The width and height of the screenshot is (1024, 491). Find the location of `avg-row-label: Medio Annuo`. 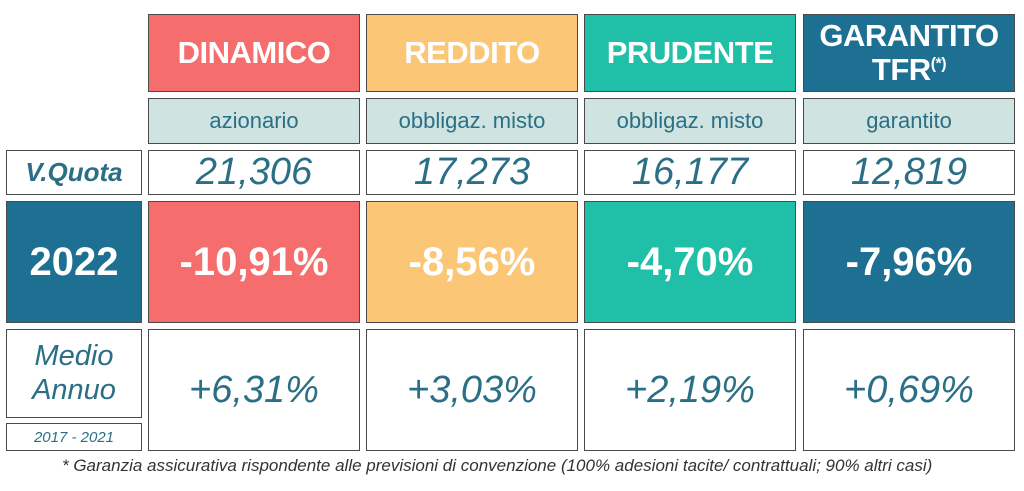

avg-row-label: Medio Annuo is located at coordinates (74, 373).